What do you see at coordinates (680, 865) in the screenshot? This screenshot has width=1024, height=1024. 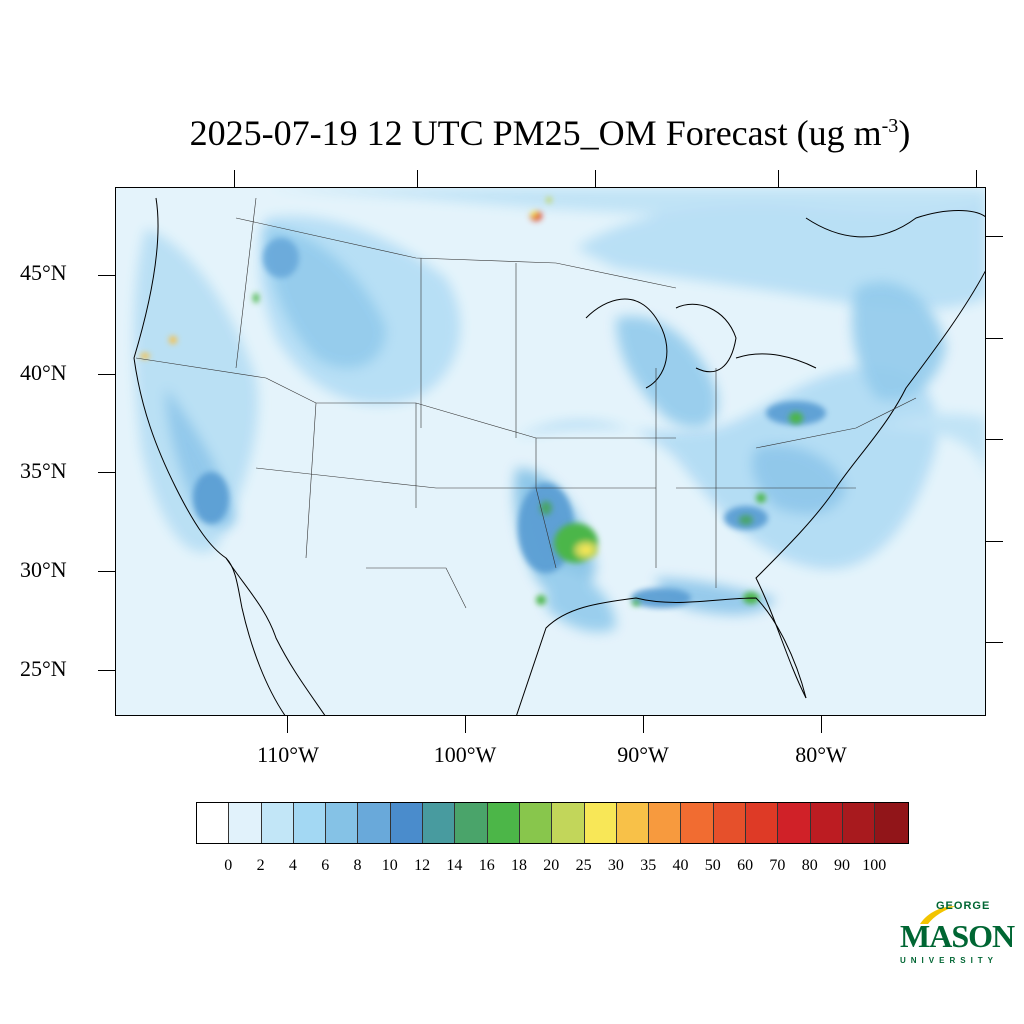 I see `colorbar-label: 40` at bounding box center [680, 865].